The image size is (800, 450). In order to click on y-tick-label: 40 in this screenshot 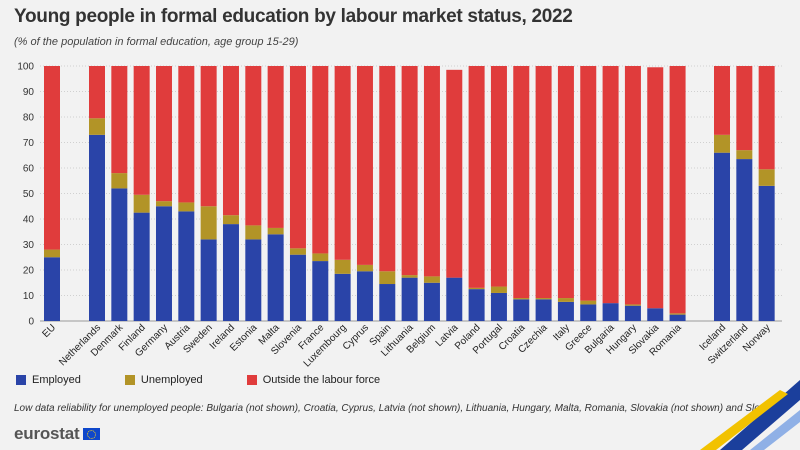, I will do `click(29, 220)`.